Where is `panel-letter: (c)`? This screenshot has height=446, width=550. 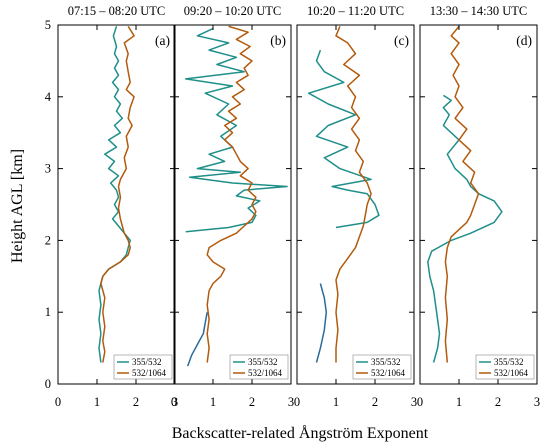 panel-letter: (c) is located at coordinates (401, 40).